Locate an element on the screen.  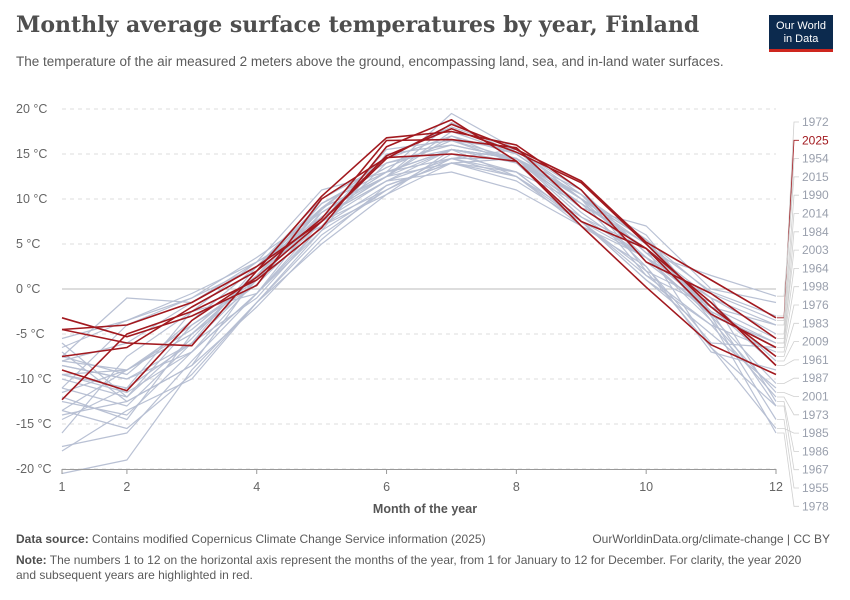
legend-label: 1972 is located at coordinates (815, 122).